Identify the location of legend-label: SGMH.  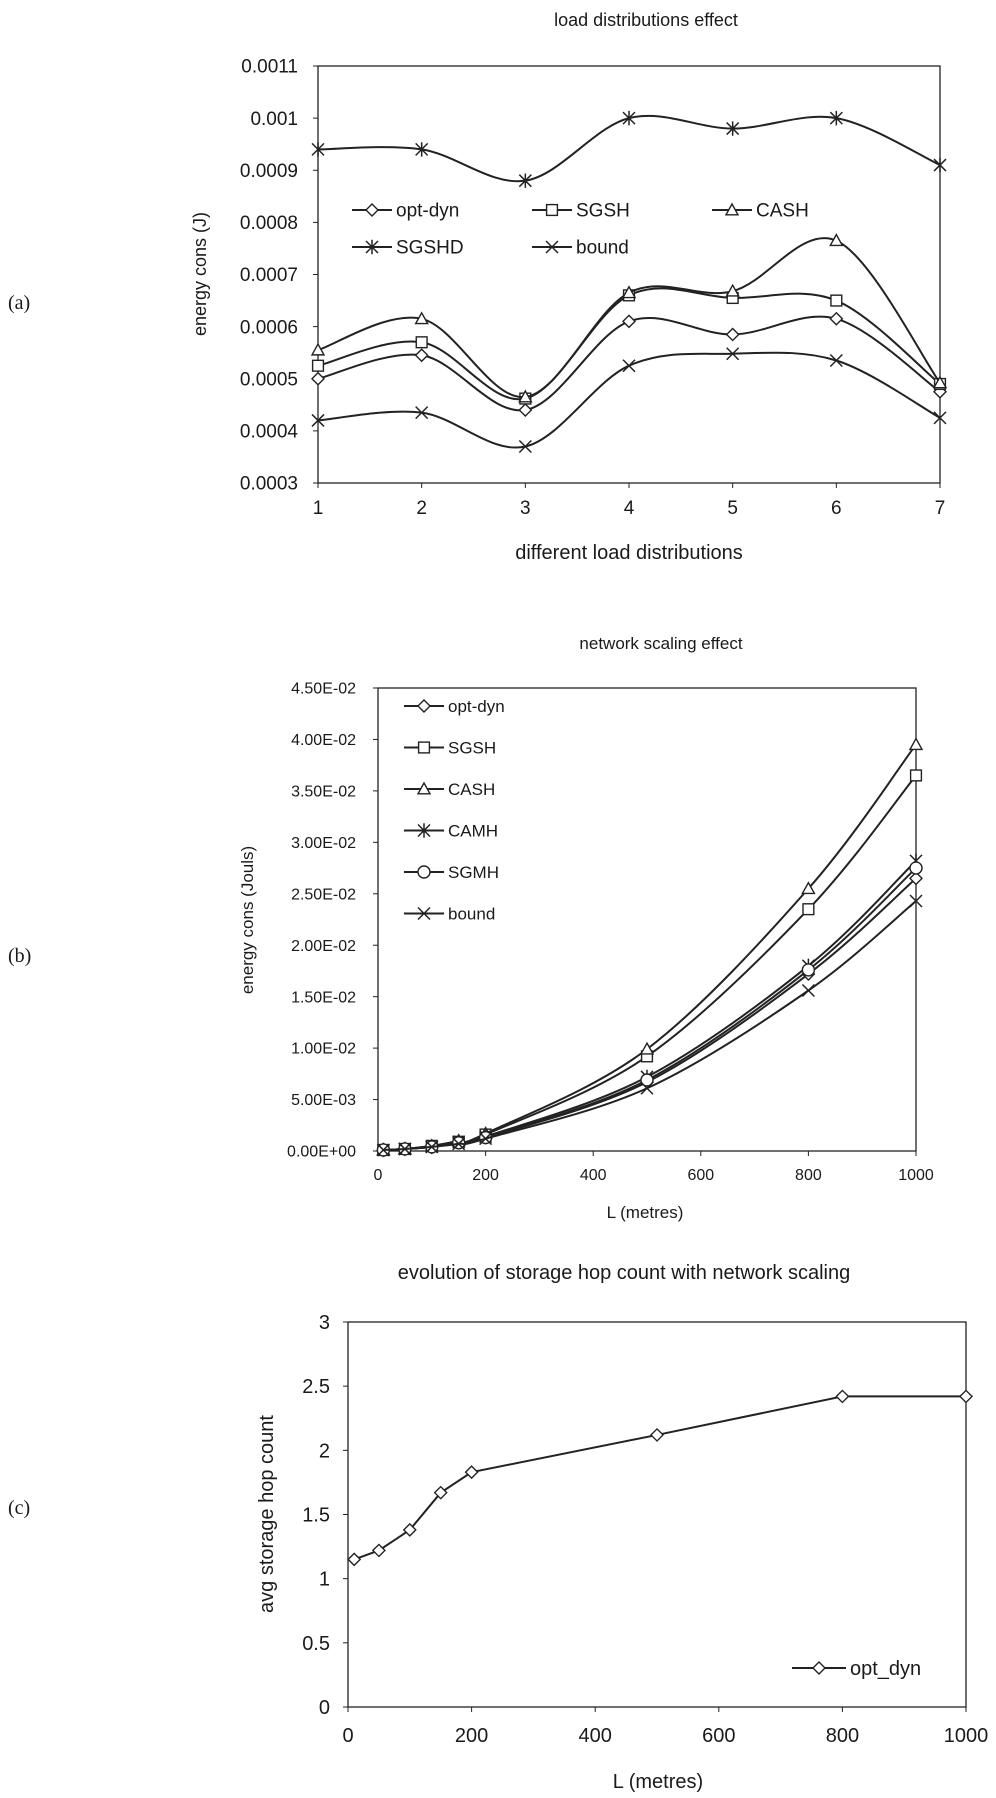
(473, 872).